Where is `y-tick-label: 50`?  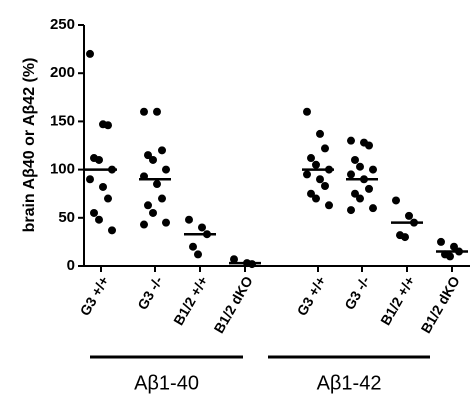 y-tick-label: 50 is located at coordinates (66, 217).